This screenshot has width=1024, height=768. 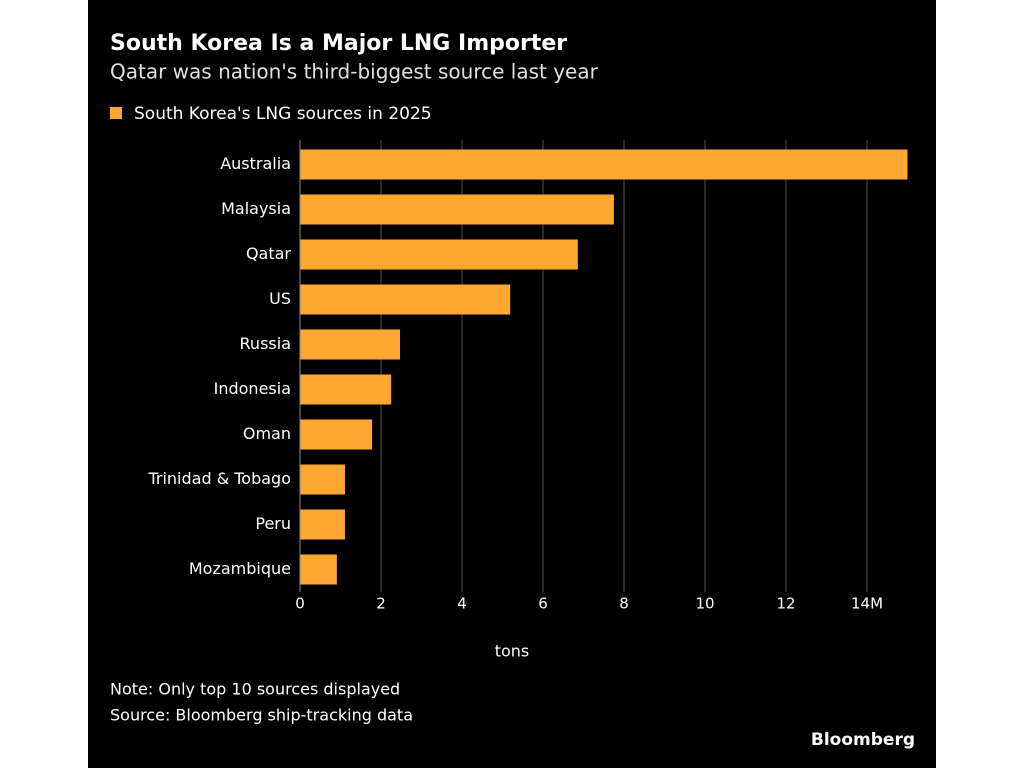 What do you see at coordinates (381, 604) in the screenshot?
I see `x-tick-label: 2` at bounding box center [381, 604].